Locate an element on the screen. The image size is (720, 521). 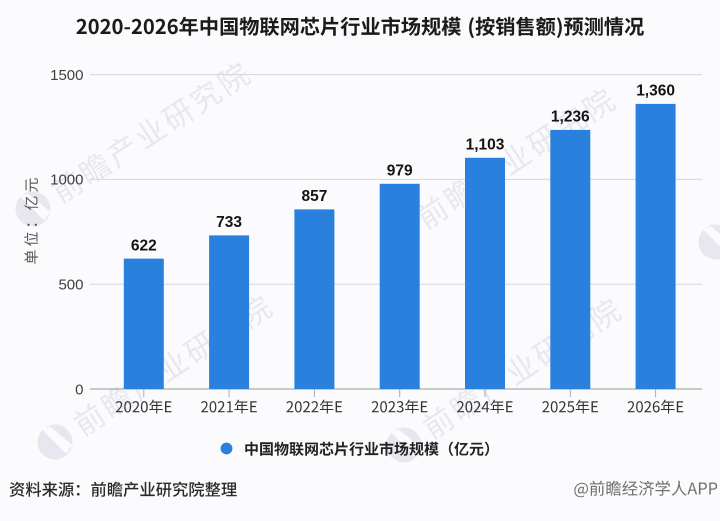
svg-text: 1,236 is located at coordinates (570, 117).